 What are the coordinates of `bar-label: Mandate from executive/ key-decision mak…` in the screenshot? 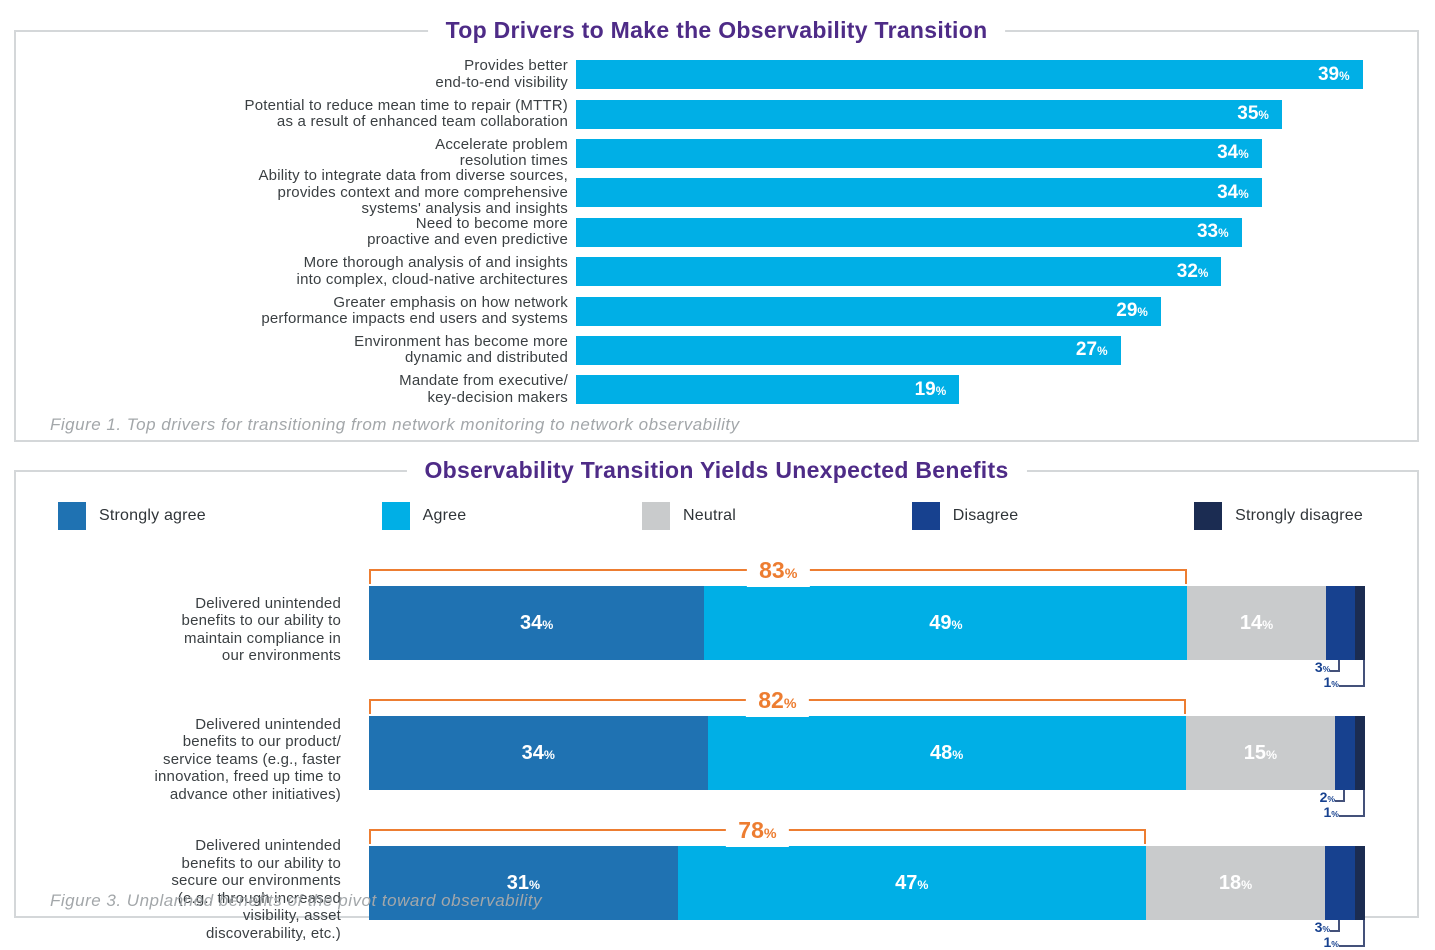 It's located at (483, 389).